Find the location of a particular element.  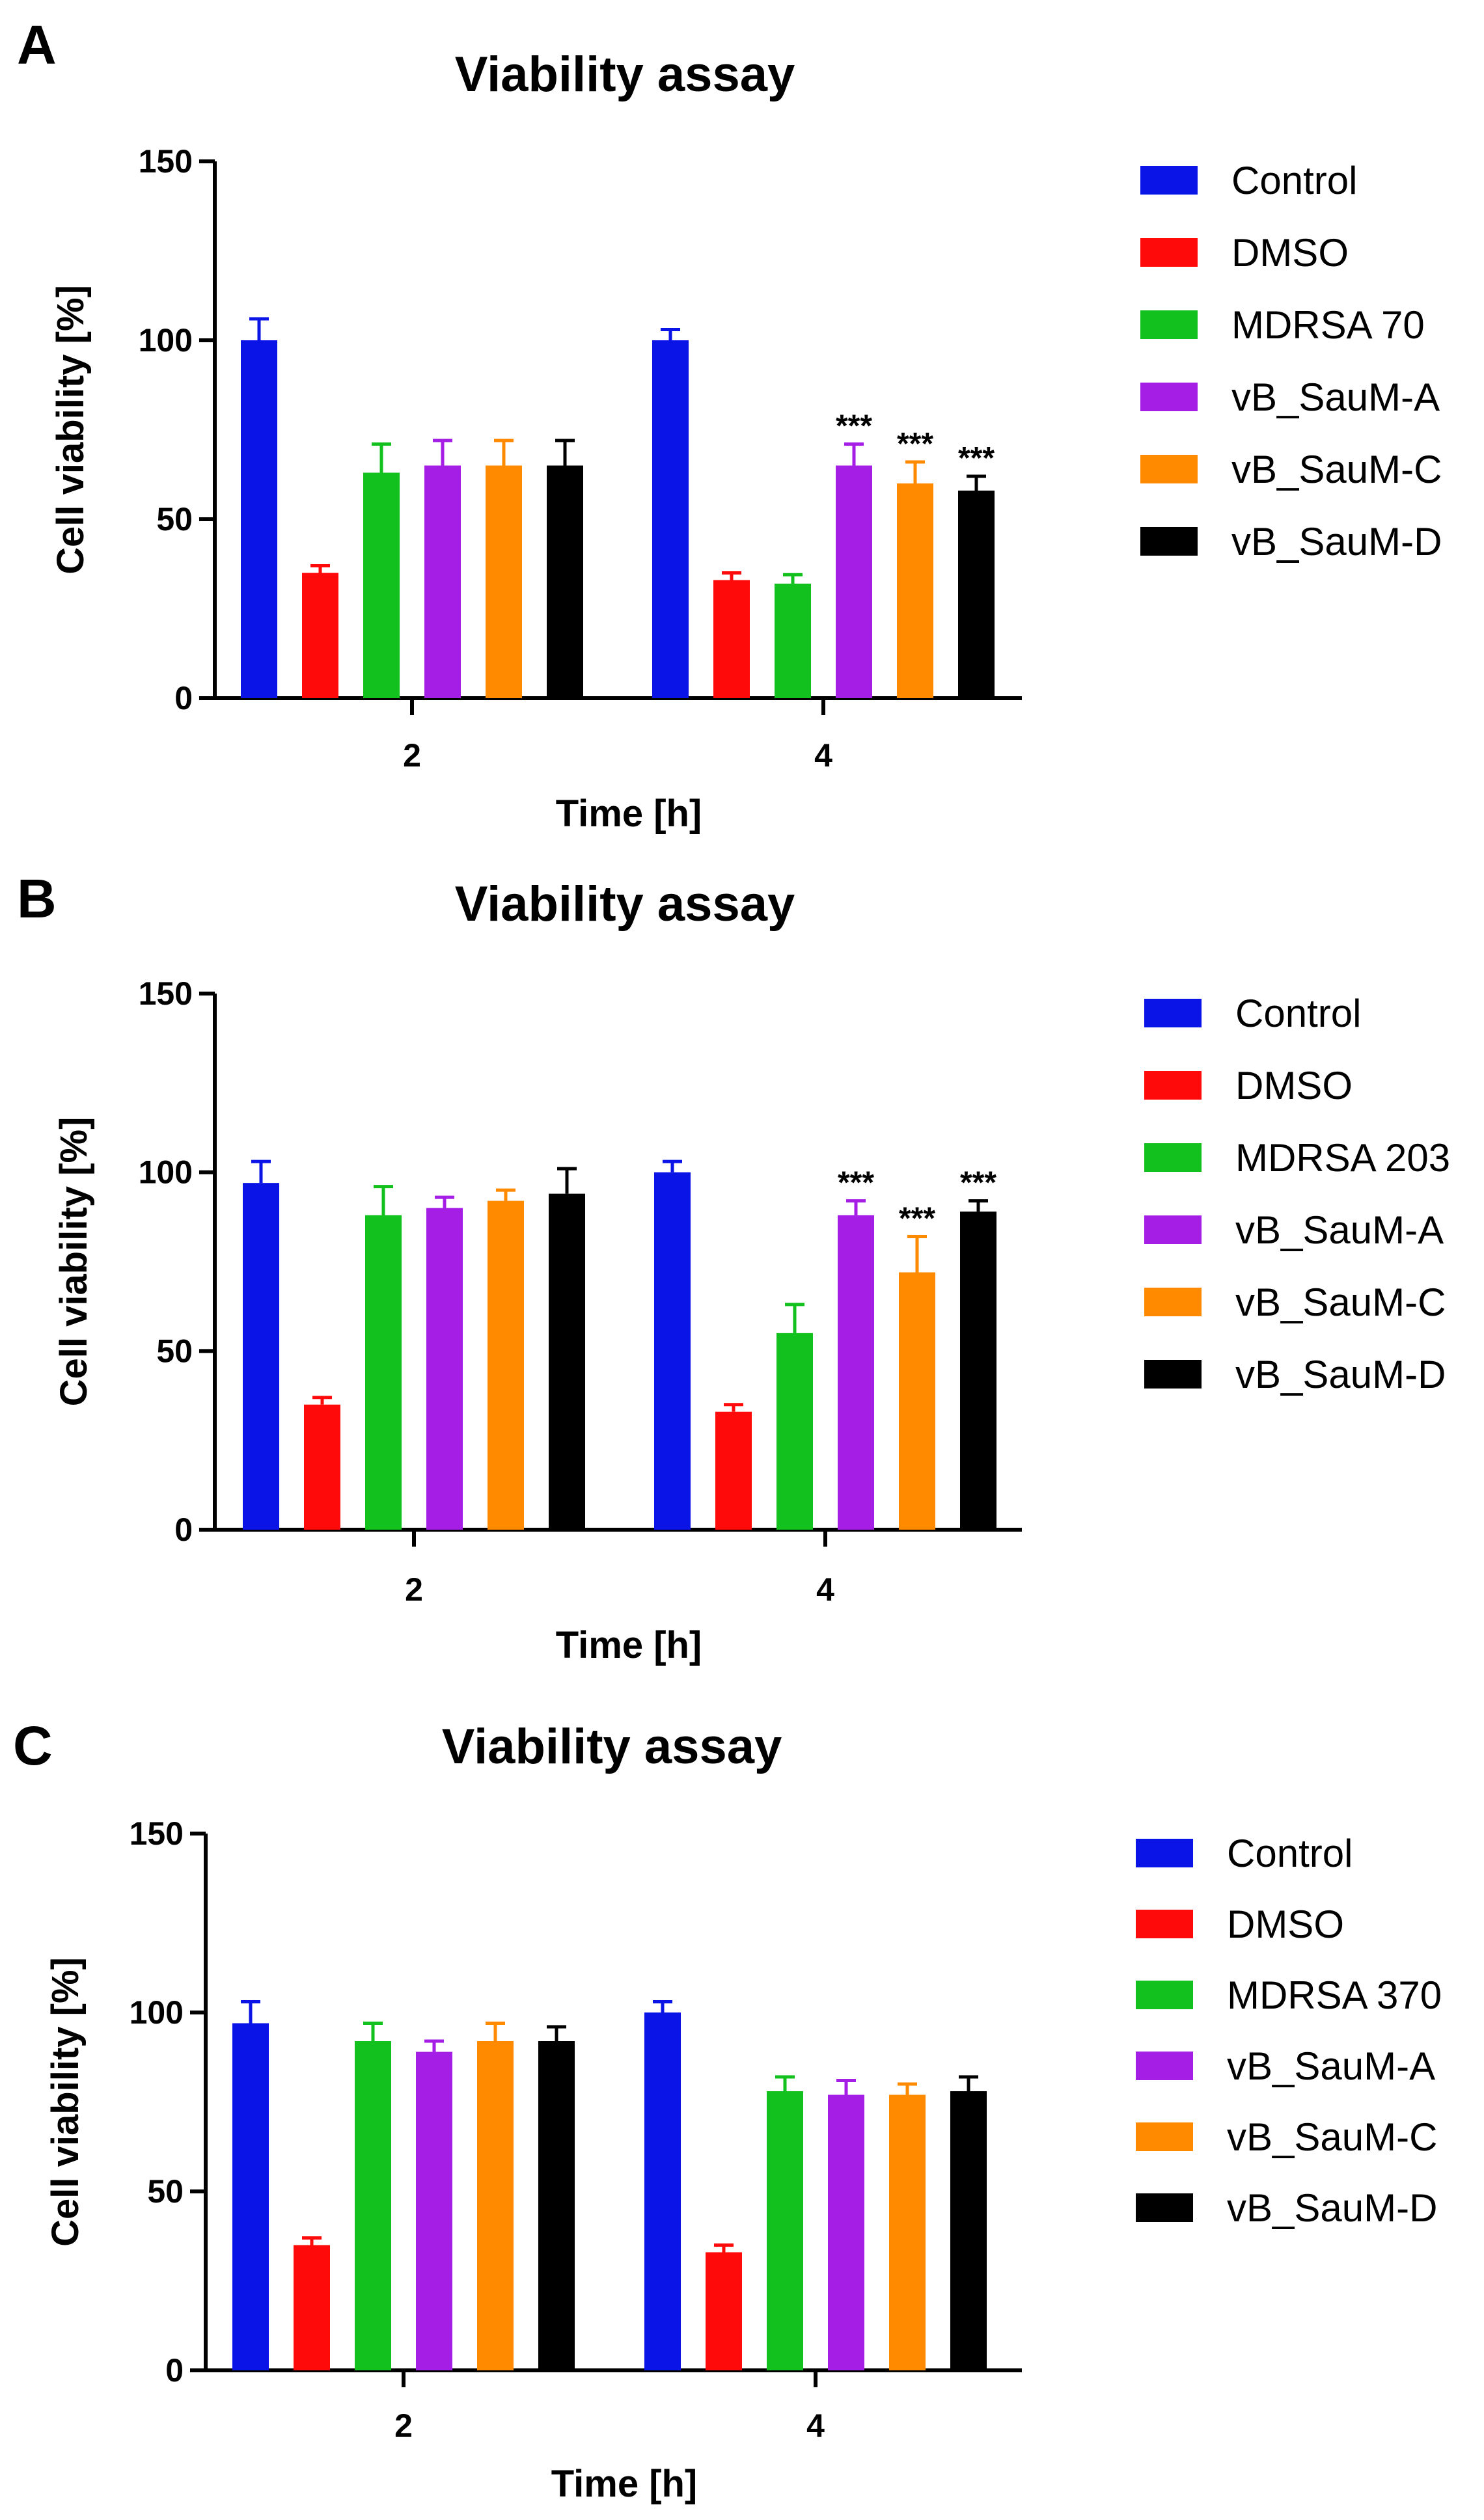

legend-label: MDRSA 70 is located at coordinates (1328, 325).